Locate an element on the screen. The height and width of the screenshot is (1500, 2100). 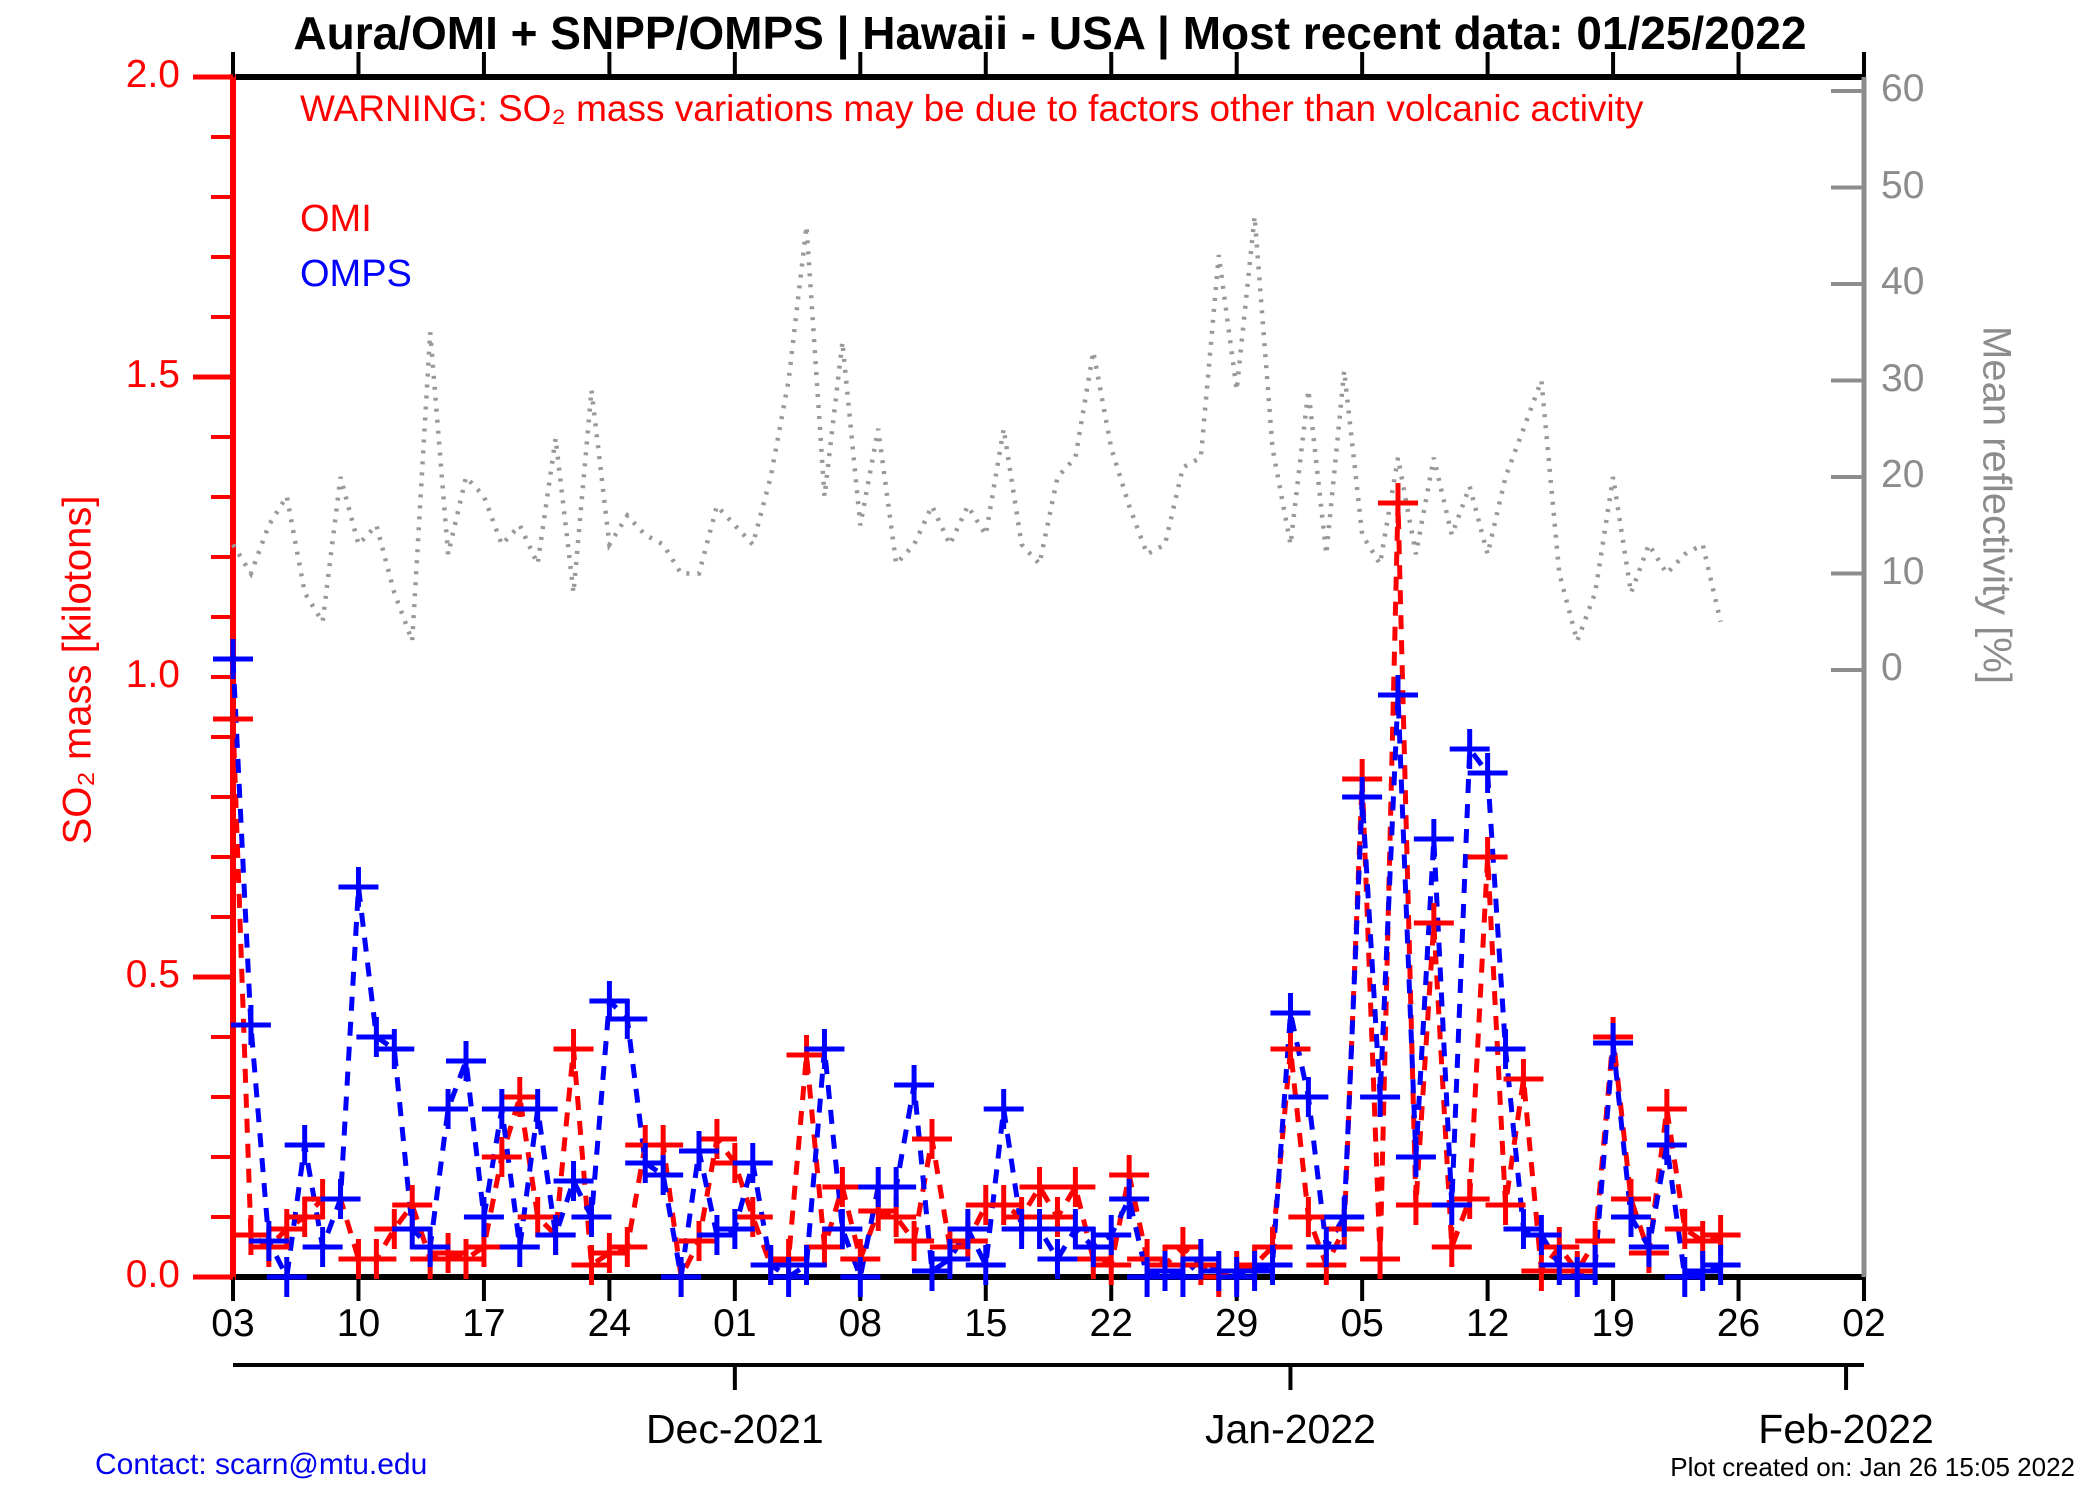
month-tick-label: Jan-2022 is located at coordinates (1290, 1429).